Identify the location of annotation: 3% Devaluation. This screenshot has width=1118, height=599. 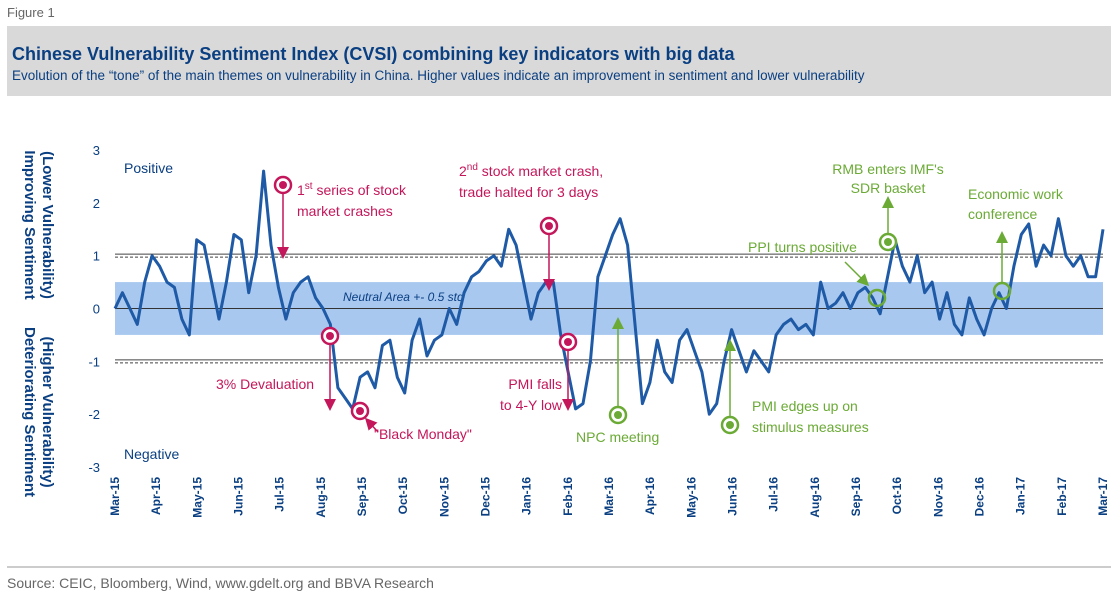
(265, 384).